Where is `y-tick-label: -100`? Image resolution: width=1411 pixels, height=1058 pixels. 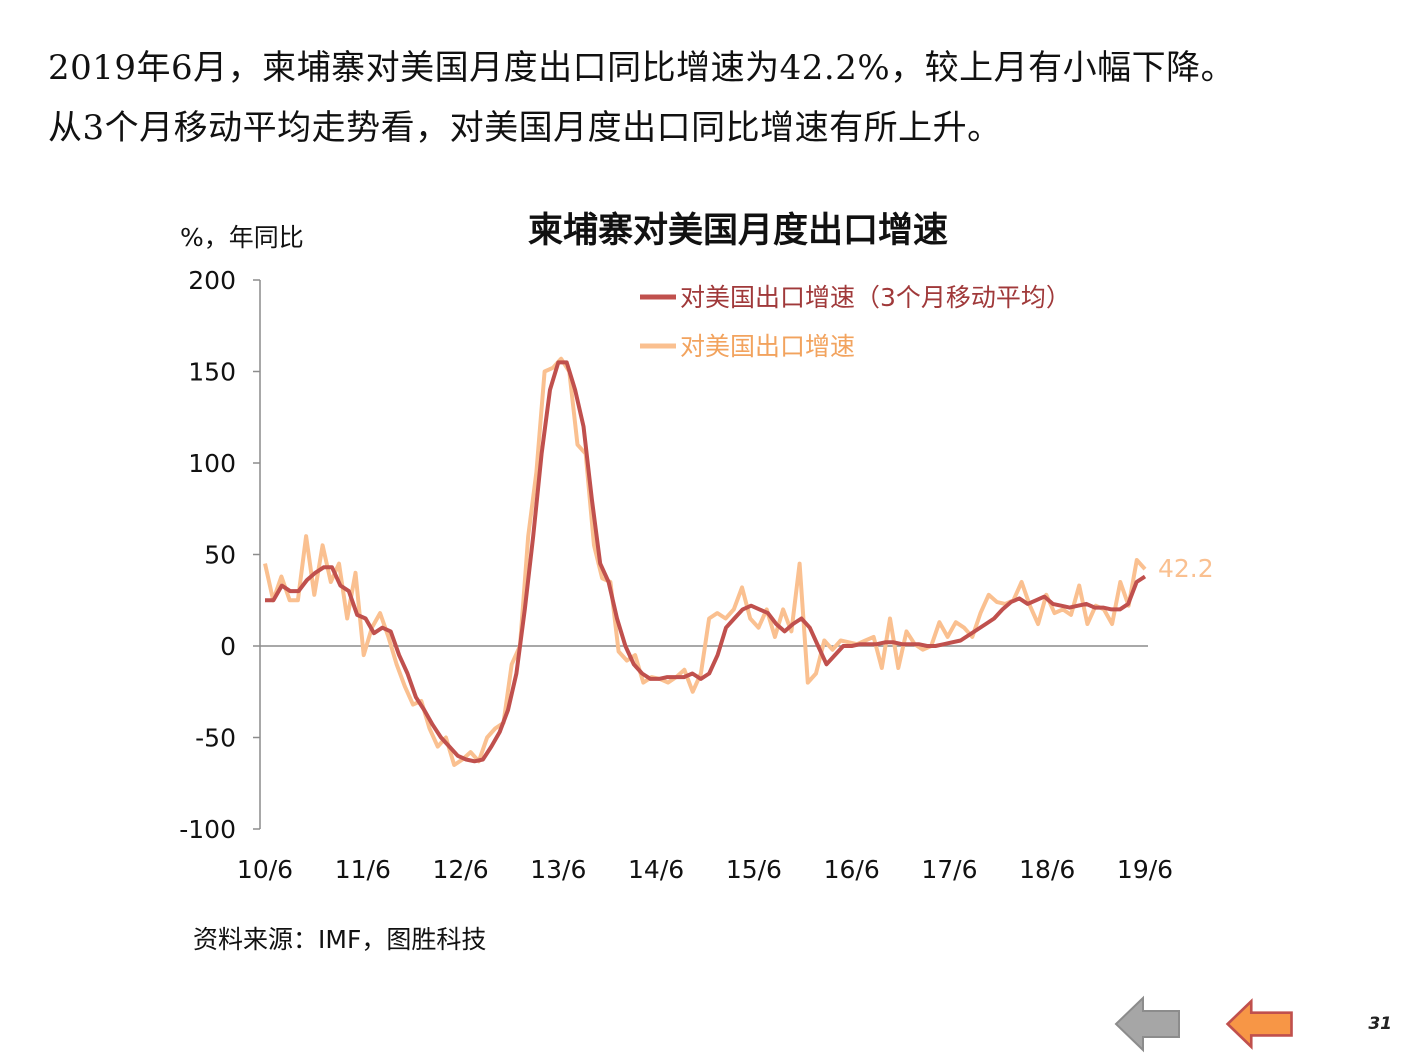 y-tick-label: -100 is located at coordinates (207, 829).